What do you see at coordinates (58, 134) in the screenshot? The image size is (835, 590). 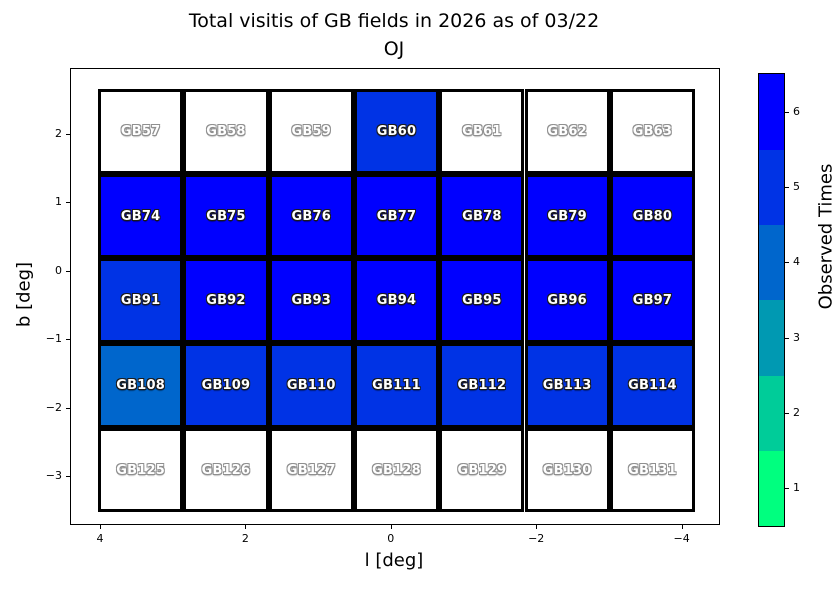 I see `y-tick-label: 2` at bounding box center [58, 134].